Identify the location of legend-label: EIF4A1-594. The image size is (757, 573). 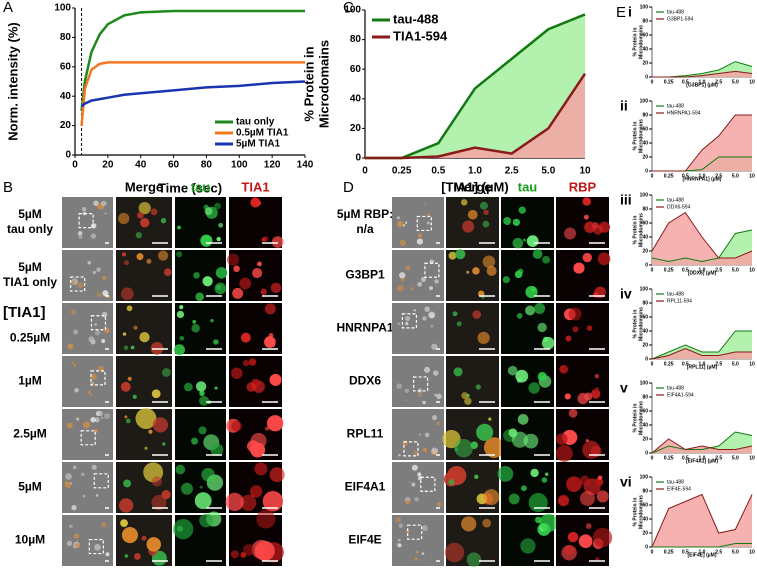
(680, 395).